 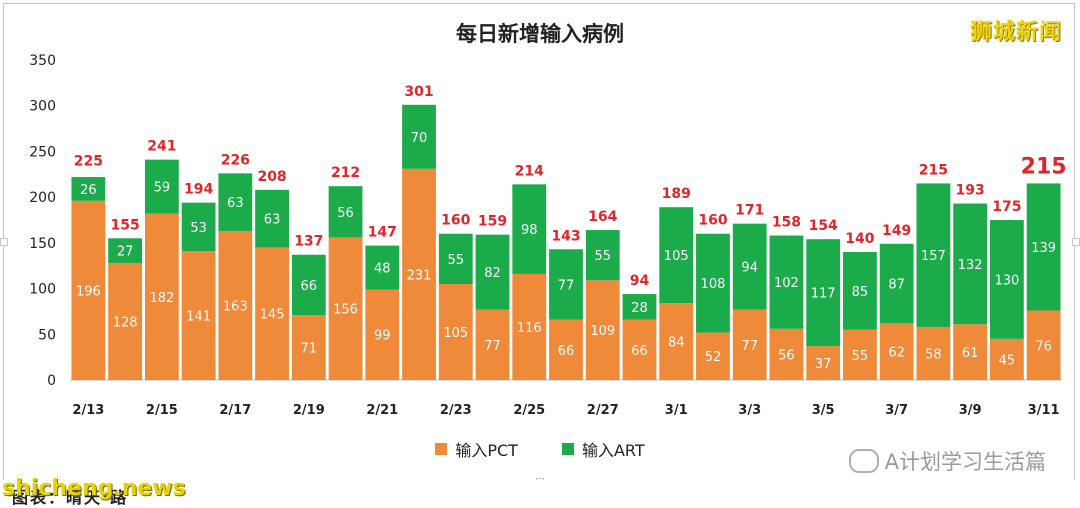 What do you see at coordinates (896, 410) in the screenshot?
I see `x-tick-label: 3/7` at bounding box center [896, 410].